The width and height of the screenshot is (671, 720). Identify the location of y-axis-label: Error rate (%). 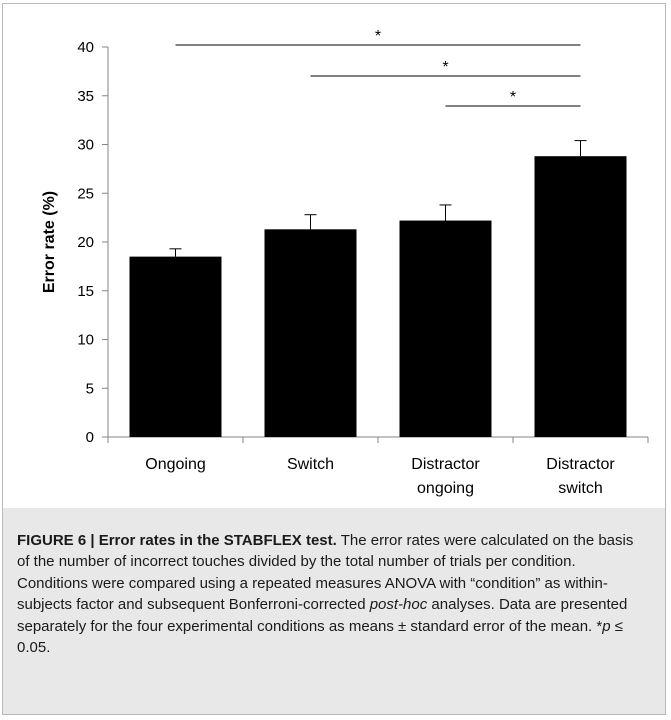
(49, 242).